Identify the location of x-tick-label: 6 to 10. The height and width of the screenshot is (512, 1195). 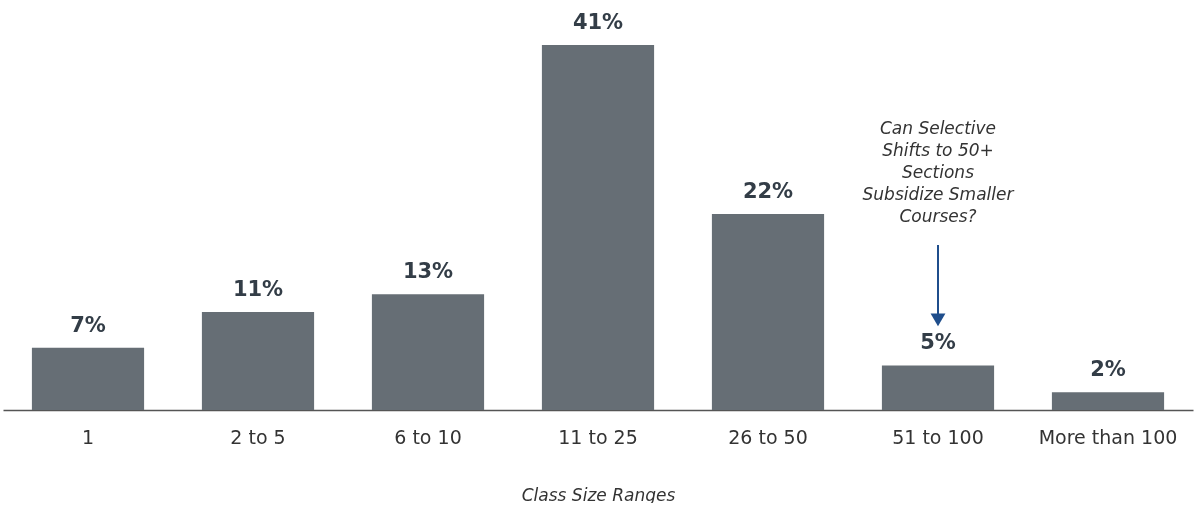
(428, 436).